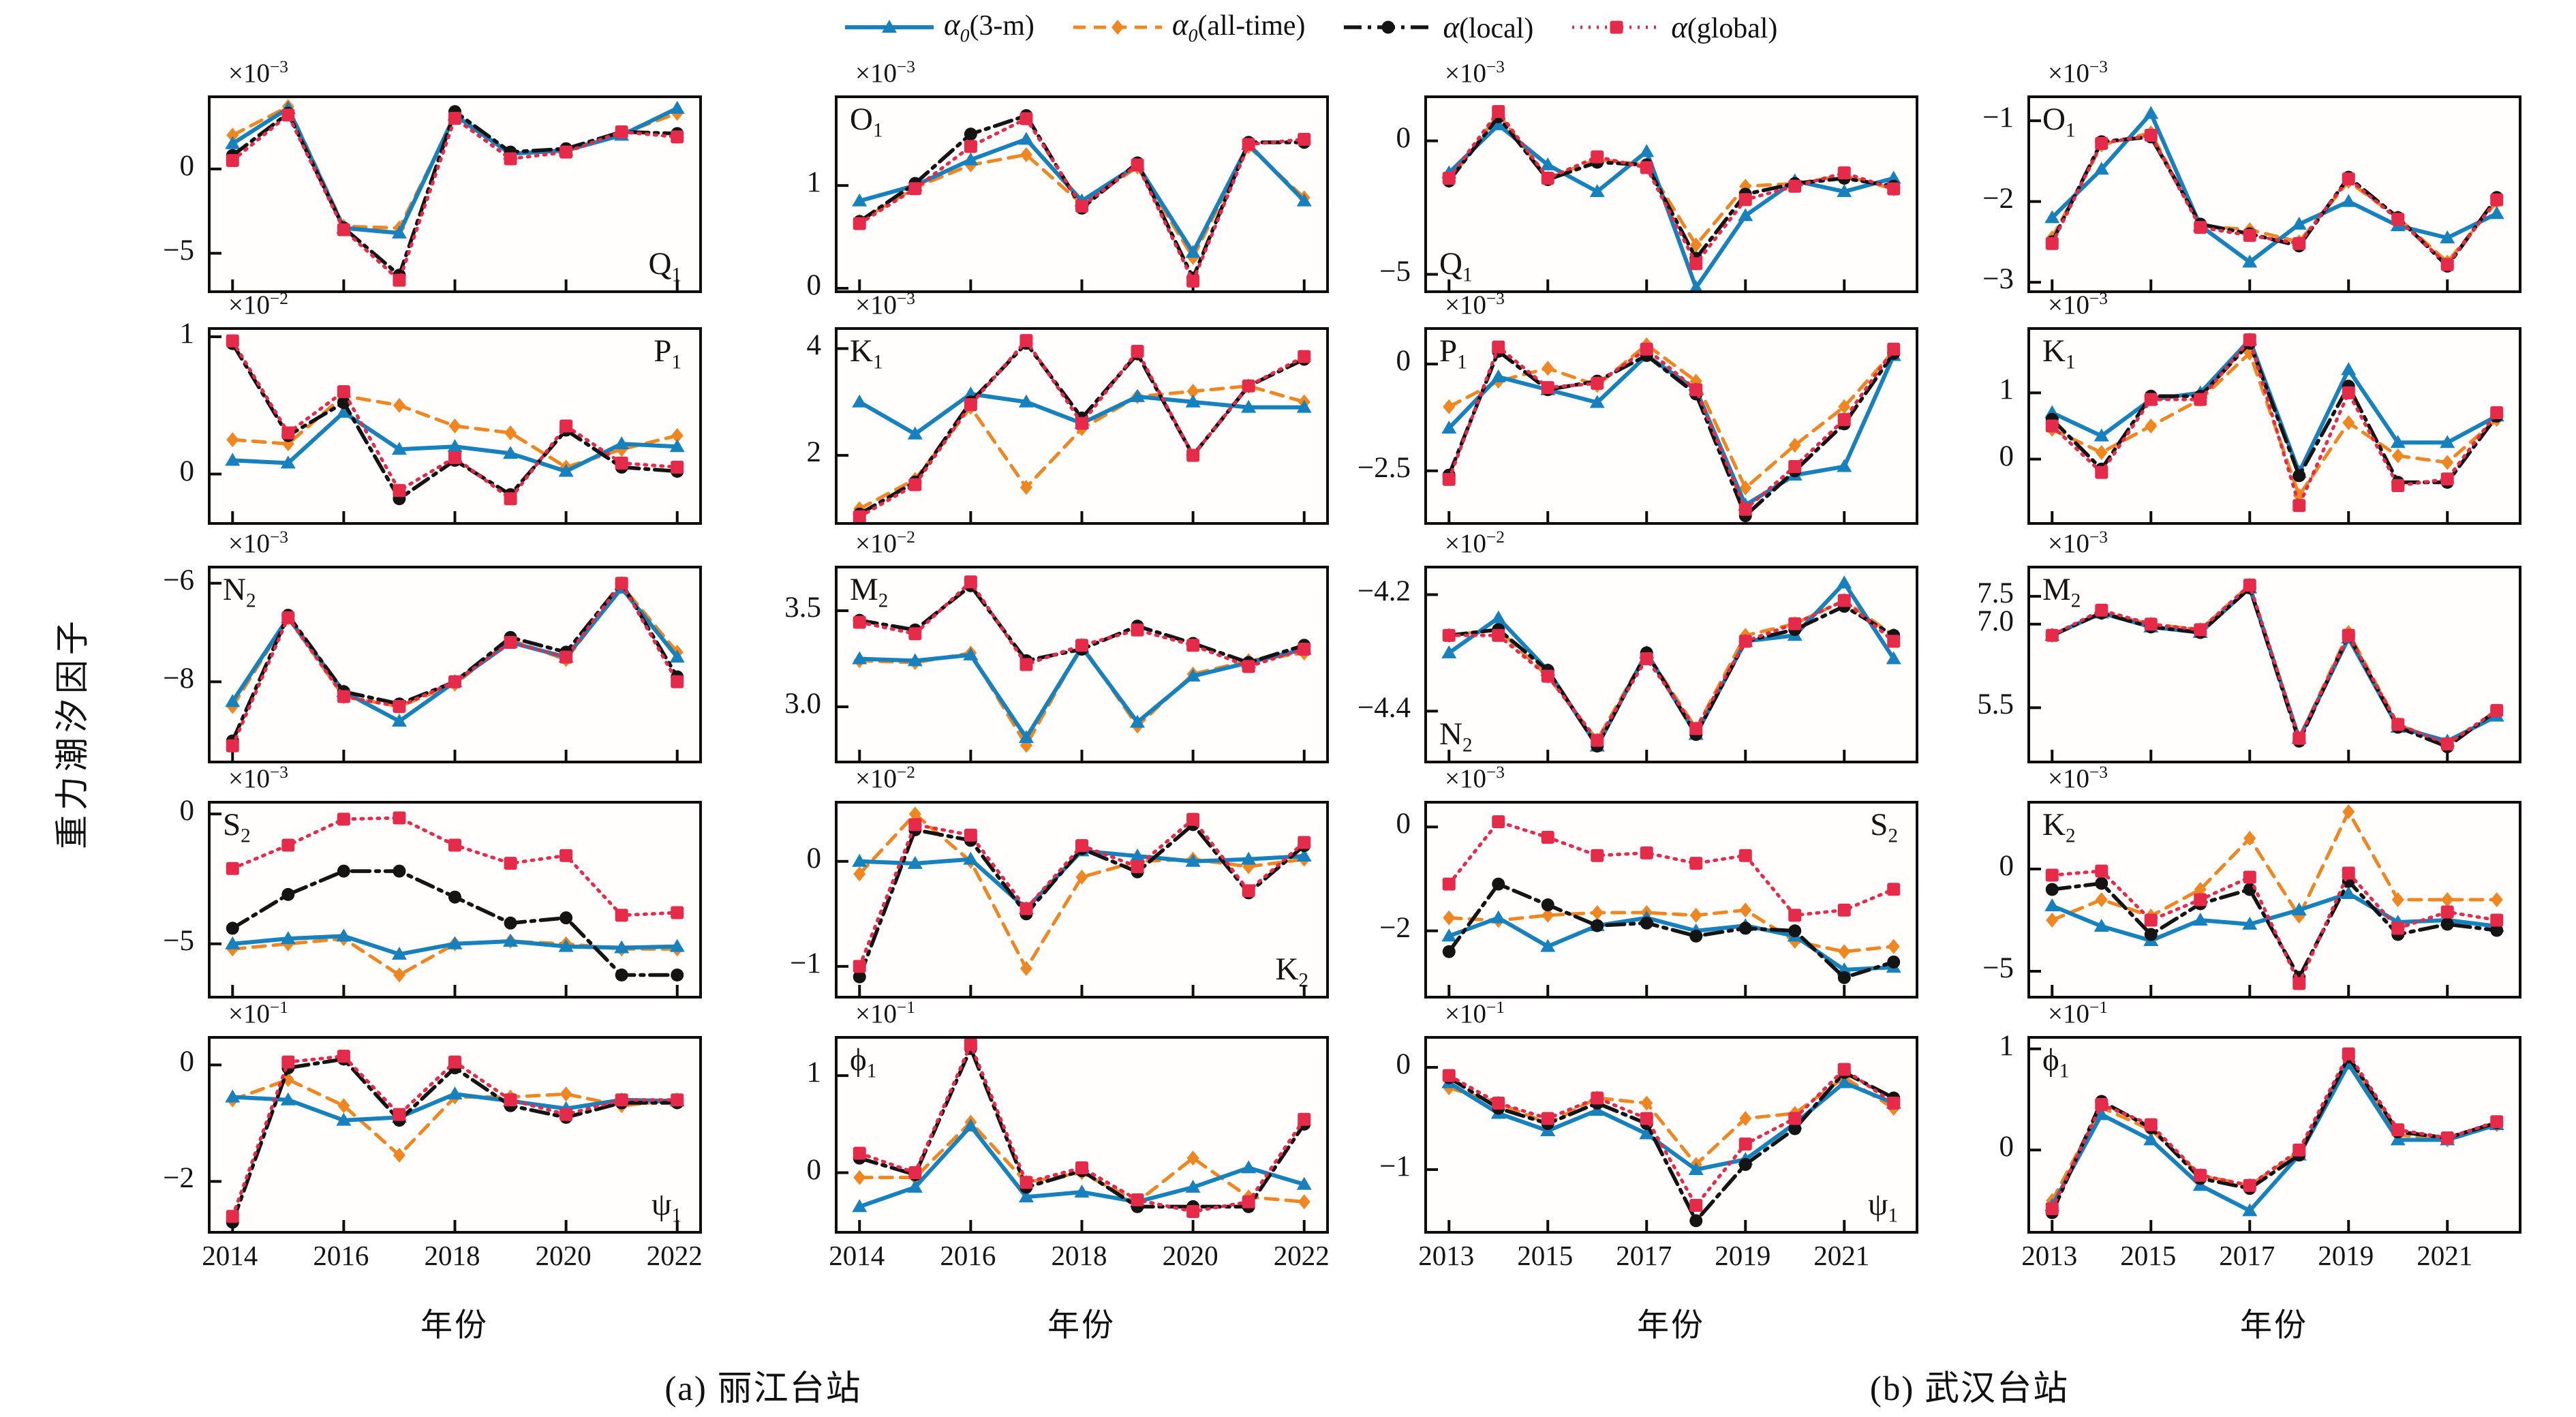 This screenshot has width=2576, height=1417. What do you see at coordinates (1081, 891) in the screenshot?
I see `series-a0_all-K2-lijiang` at bounding box center [1081, 891].